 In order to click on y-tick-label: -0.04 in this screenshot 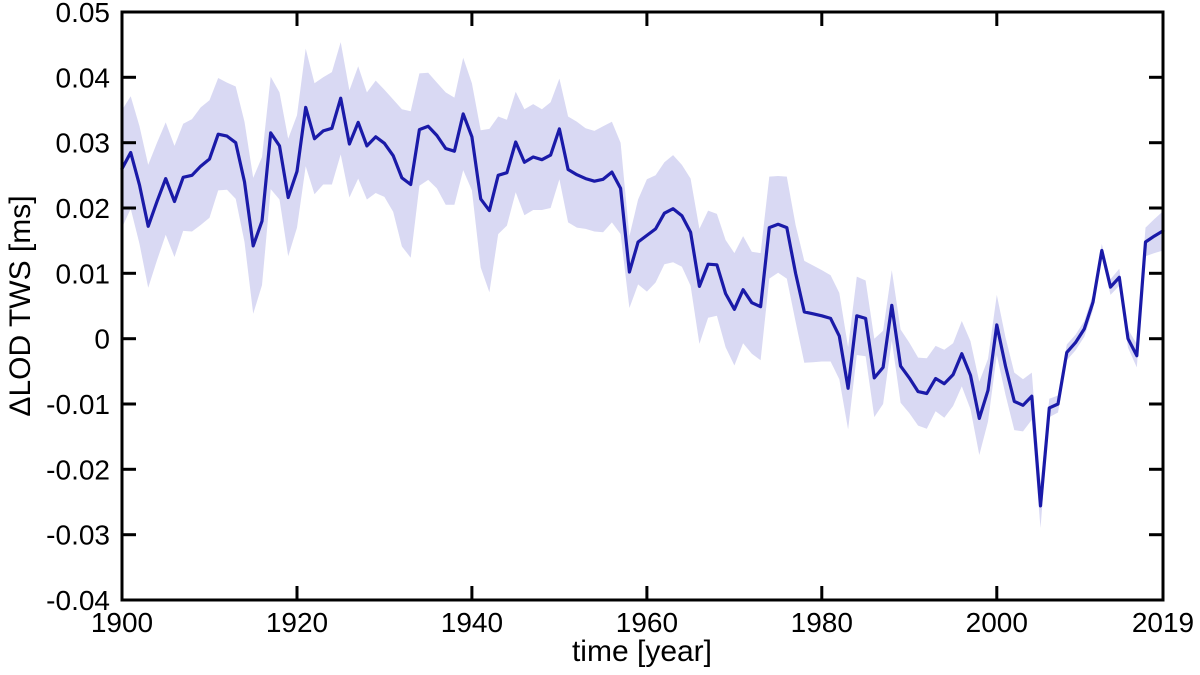, I will do `click(78, 600)`.